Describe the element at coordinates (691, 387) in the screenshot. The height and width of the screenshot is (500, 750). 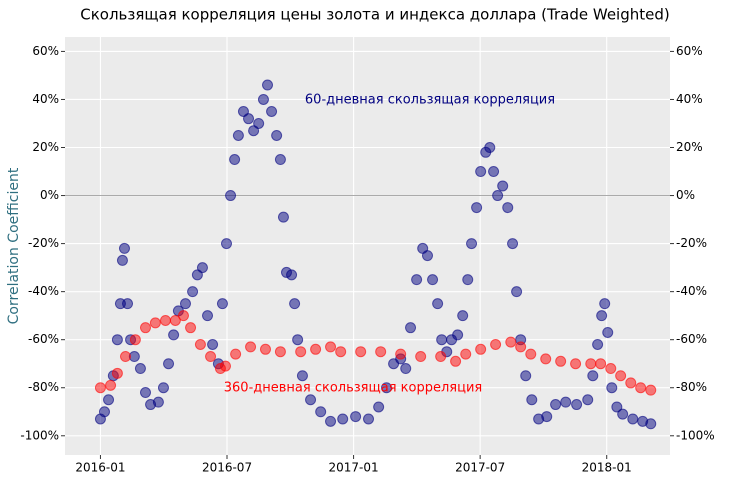
I see `y2-tick-label: -80%` at that location.